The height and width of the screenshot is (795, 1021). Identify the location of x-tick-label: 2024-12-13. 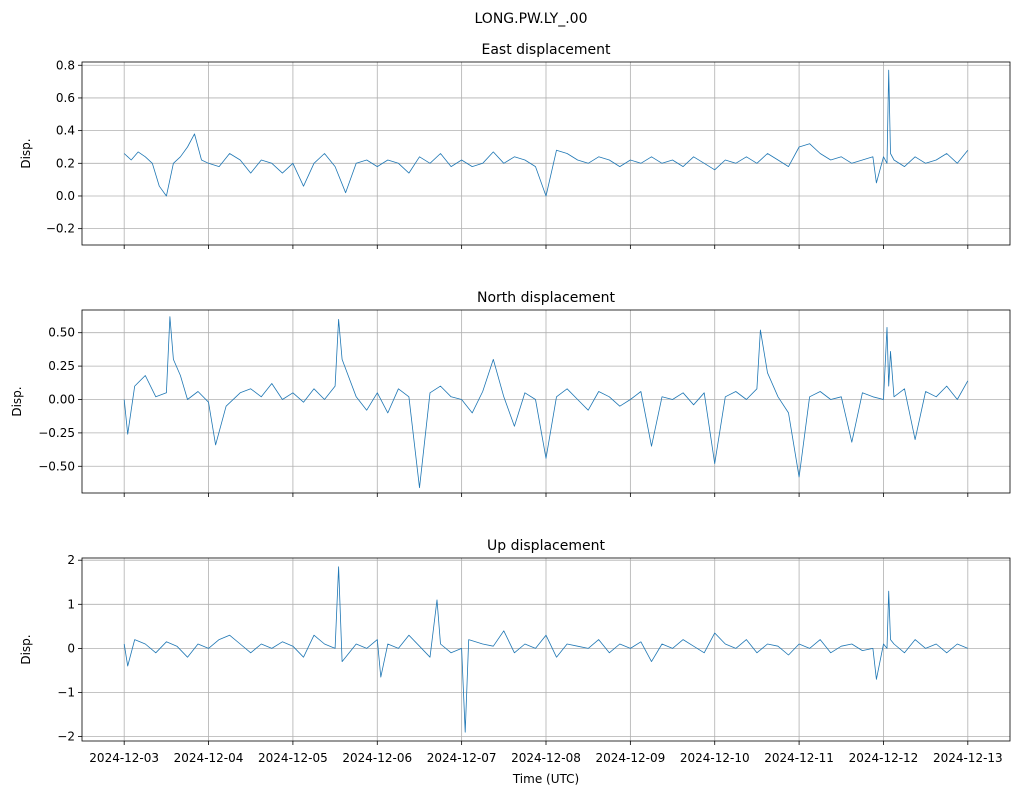
(968, 758).